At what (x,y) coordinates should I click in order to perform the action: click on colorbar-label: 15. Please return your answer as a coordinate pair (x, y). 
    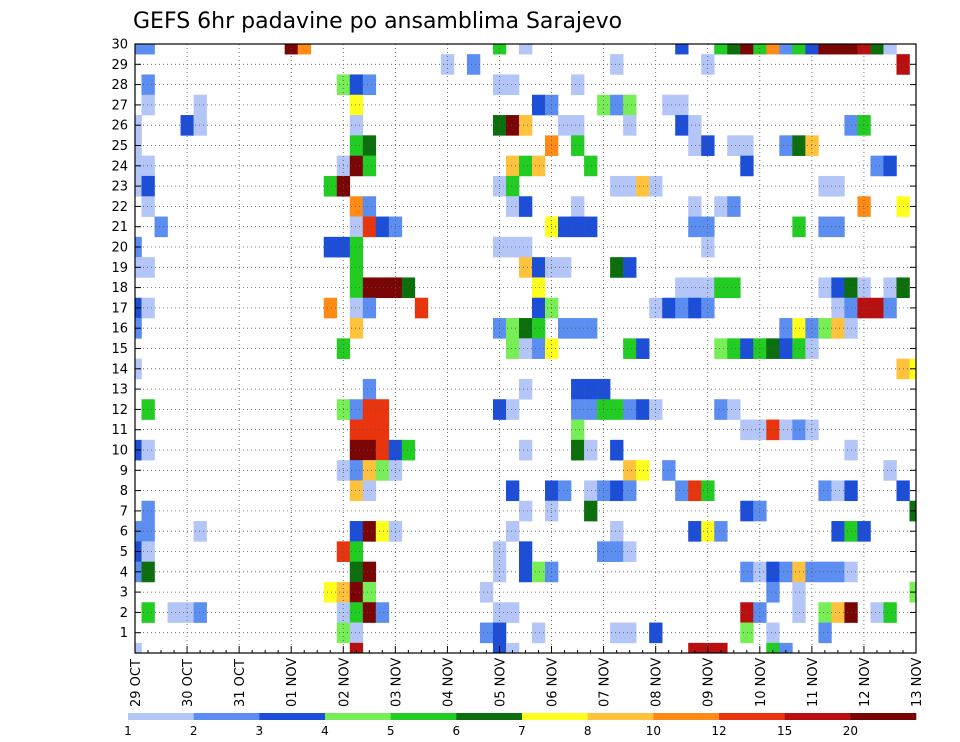
    Looking at the image, I should click on (784, 731).